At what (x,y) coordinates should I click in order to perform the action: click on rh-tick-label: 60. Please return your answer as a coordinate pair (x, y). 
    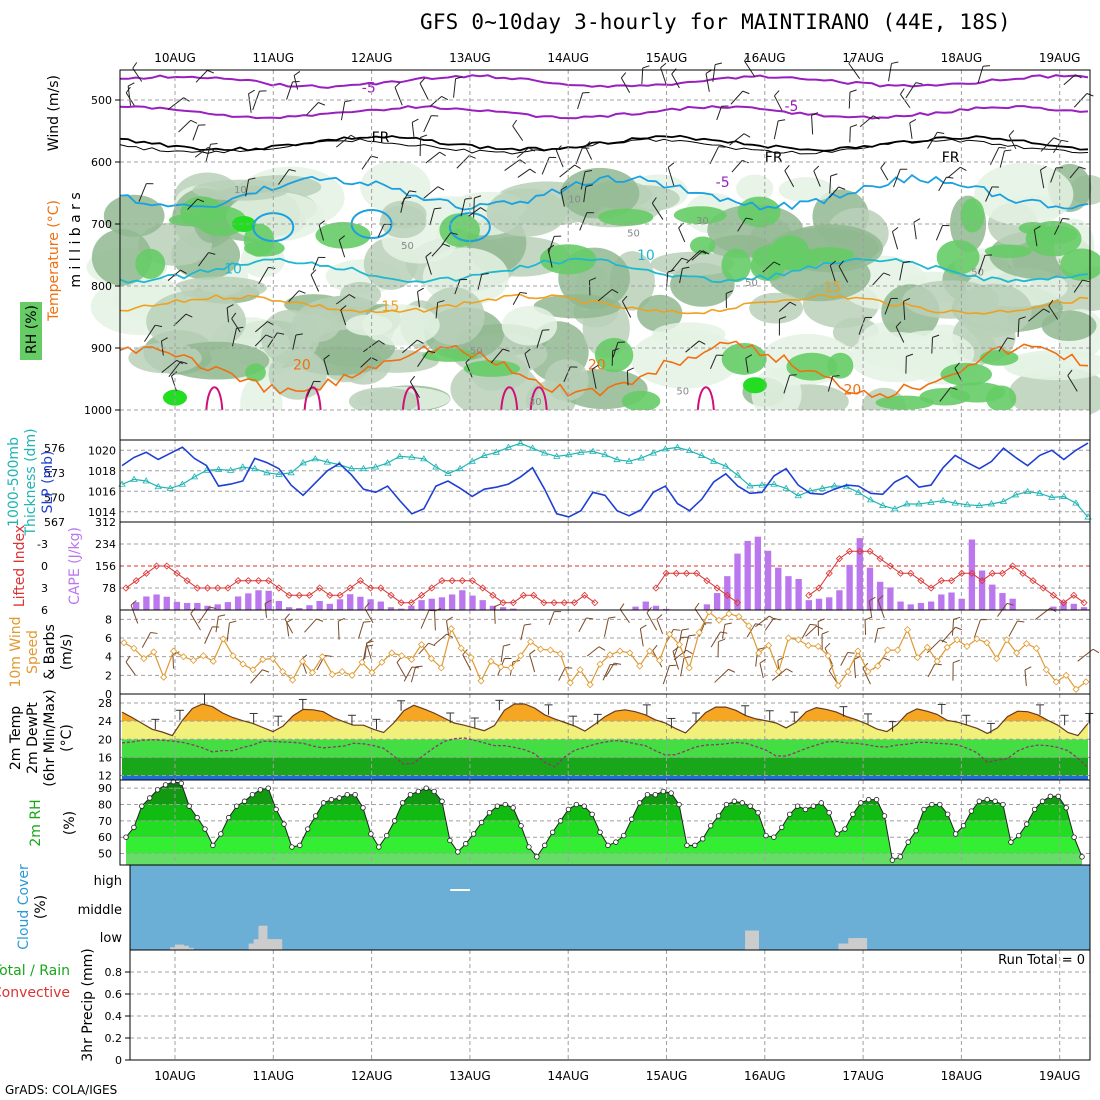
    Looking at the image, I should click on (105, 837).